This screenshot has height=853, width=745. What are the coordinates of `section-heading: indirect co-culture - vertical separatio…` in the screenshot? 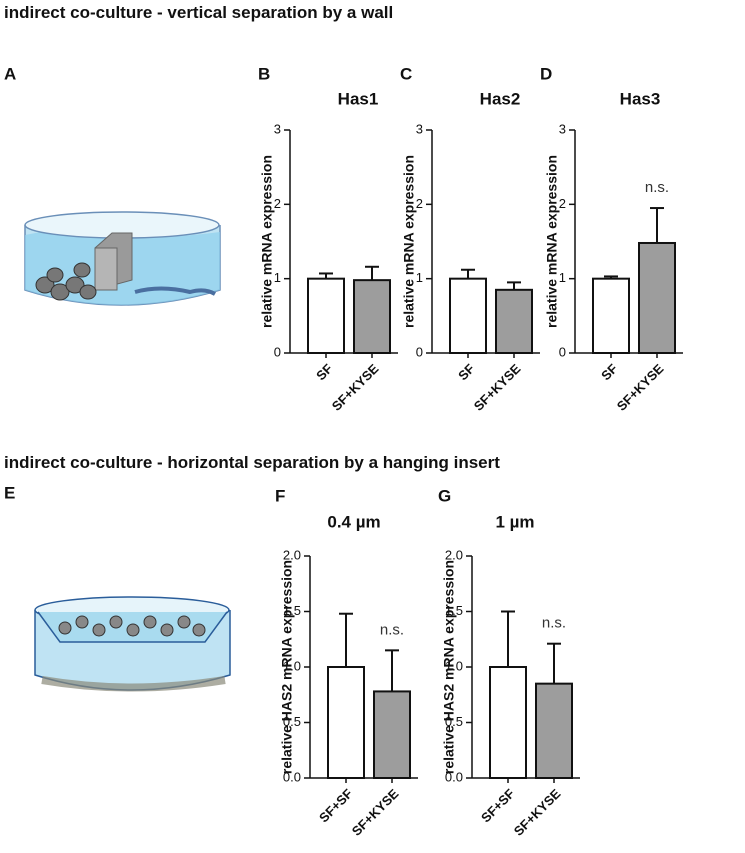 It's located at (198, 12).